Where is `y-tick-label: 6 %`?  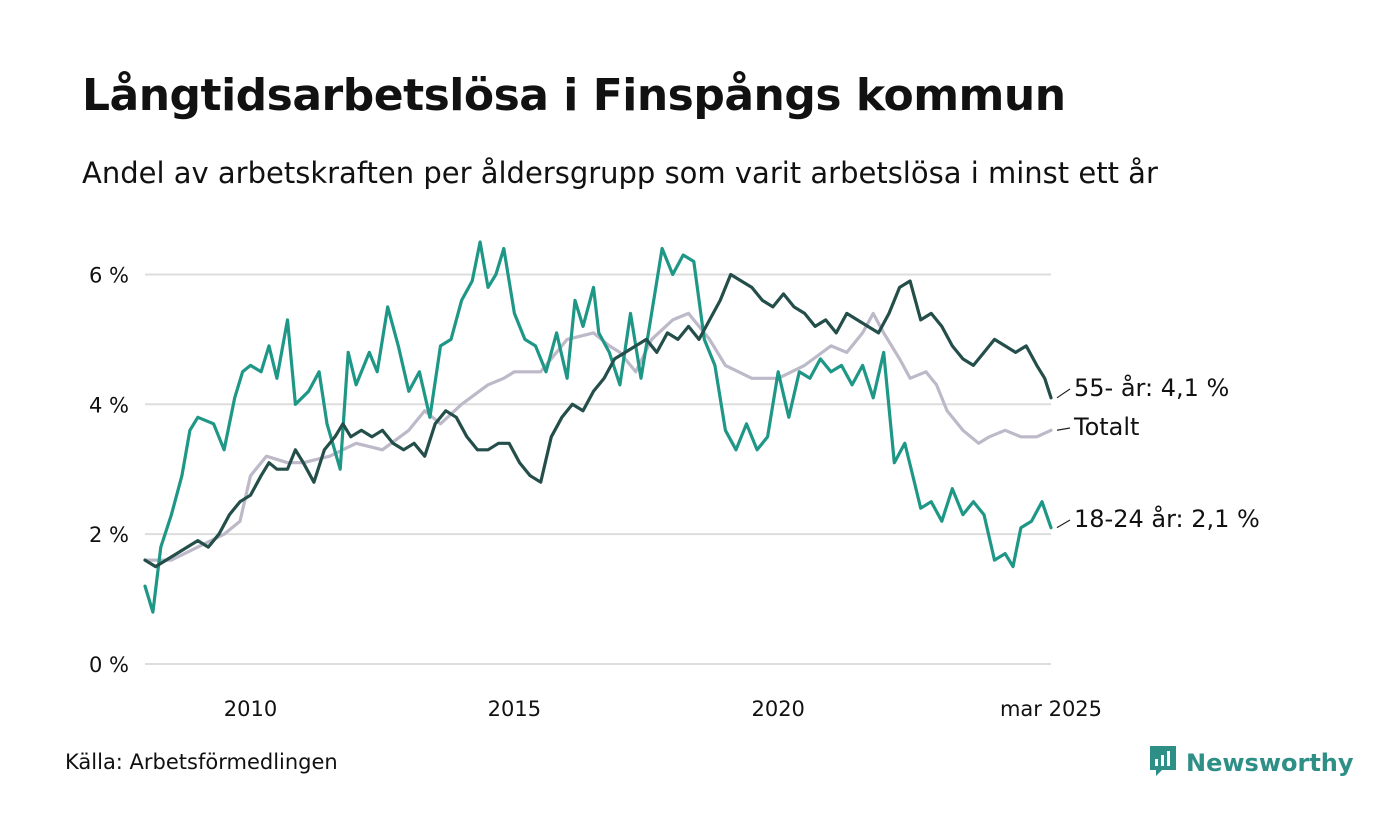
y-tick-label: 6 % is located at coordinates (109, 275).